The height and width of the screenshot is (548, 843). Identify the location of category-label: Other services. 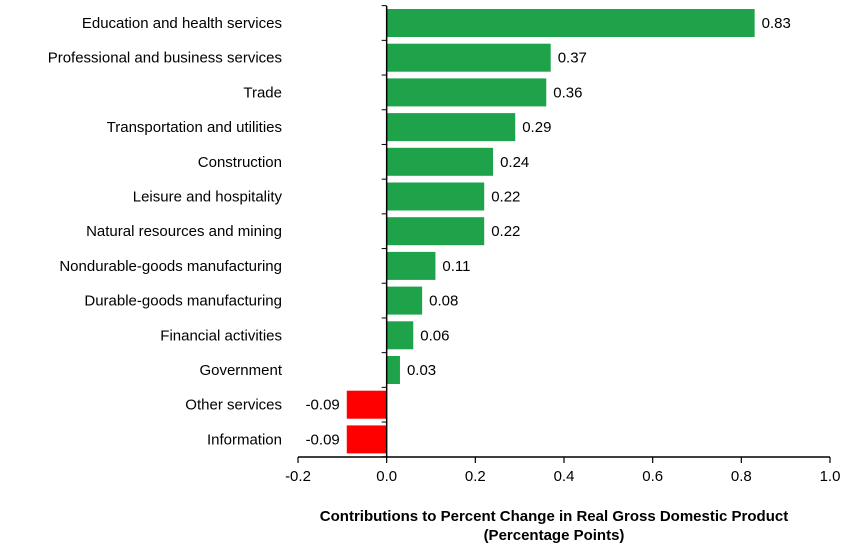
(233, 405).